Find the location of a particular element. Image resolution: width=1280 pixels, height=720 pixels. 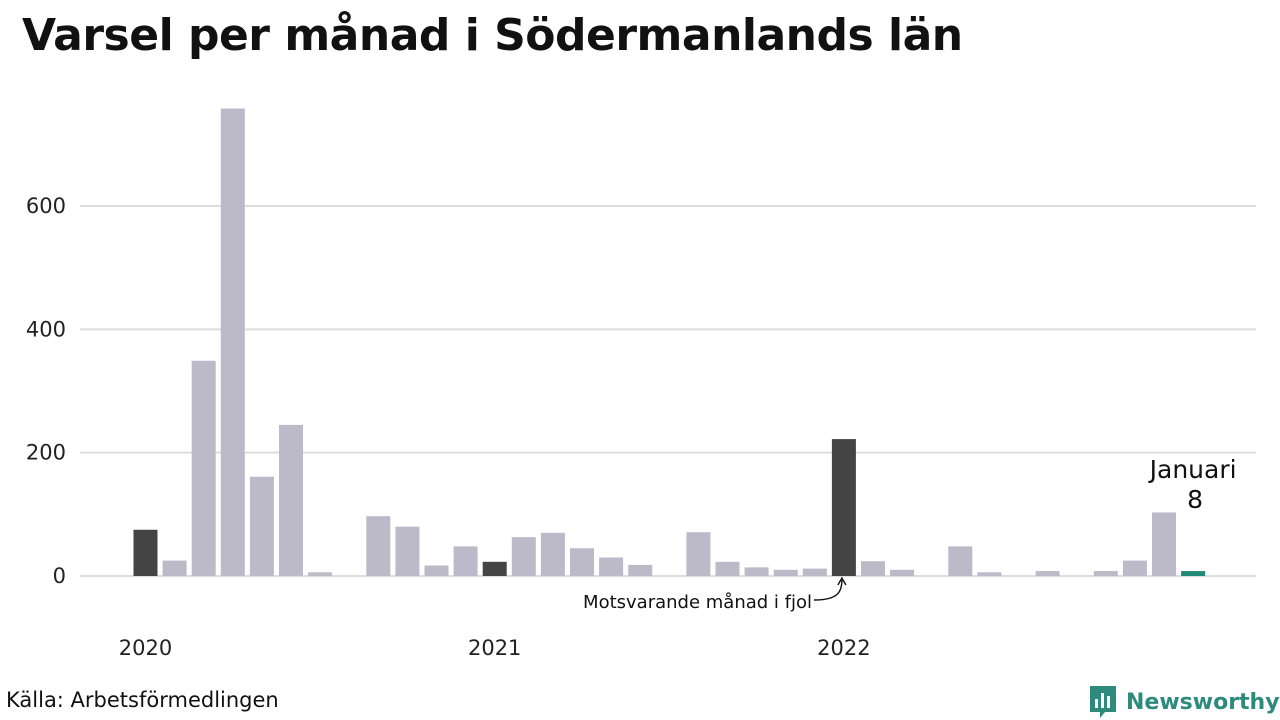

annotation-text: Motsvarande månad i fjol is located at coordinates (697, 602).